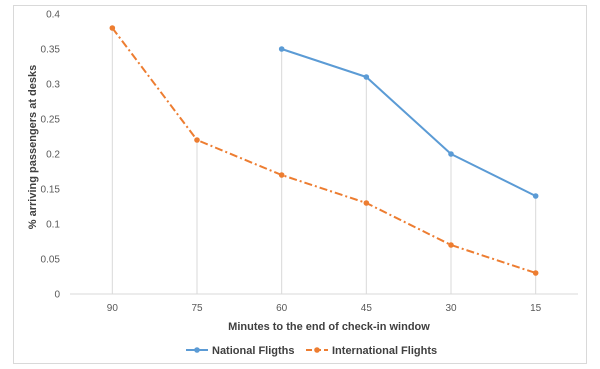 This screenshot has height=369, width=600. What do you see at coordinates (384, 351) in the screenshot?
I see `legend-label: International Flights` at bounding box center [384, 351].